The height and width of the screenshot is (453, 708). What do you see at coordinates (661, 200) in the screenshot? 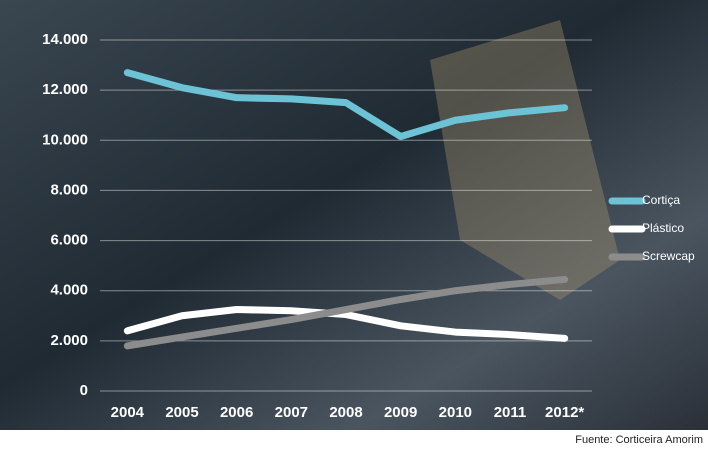
I see `legend-label: Cortiça` at bounding box center [661, 200].